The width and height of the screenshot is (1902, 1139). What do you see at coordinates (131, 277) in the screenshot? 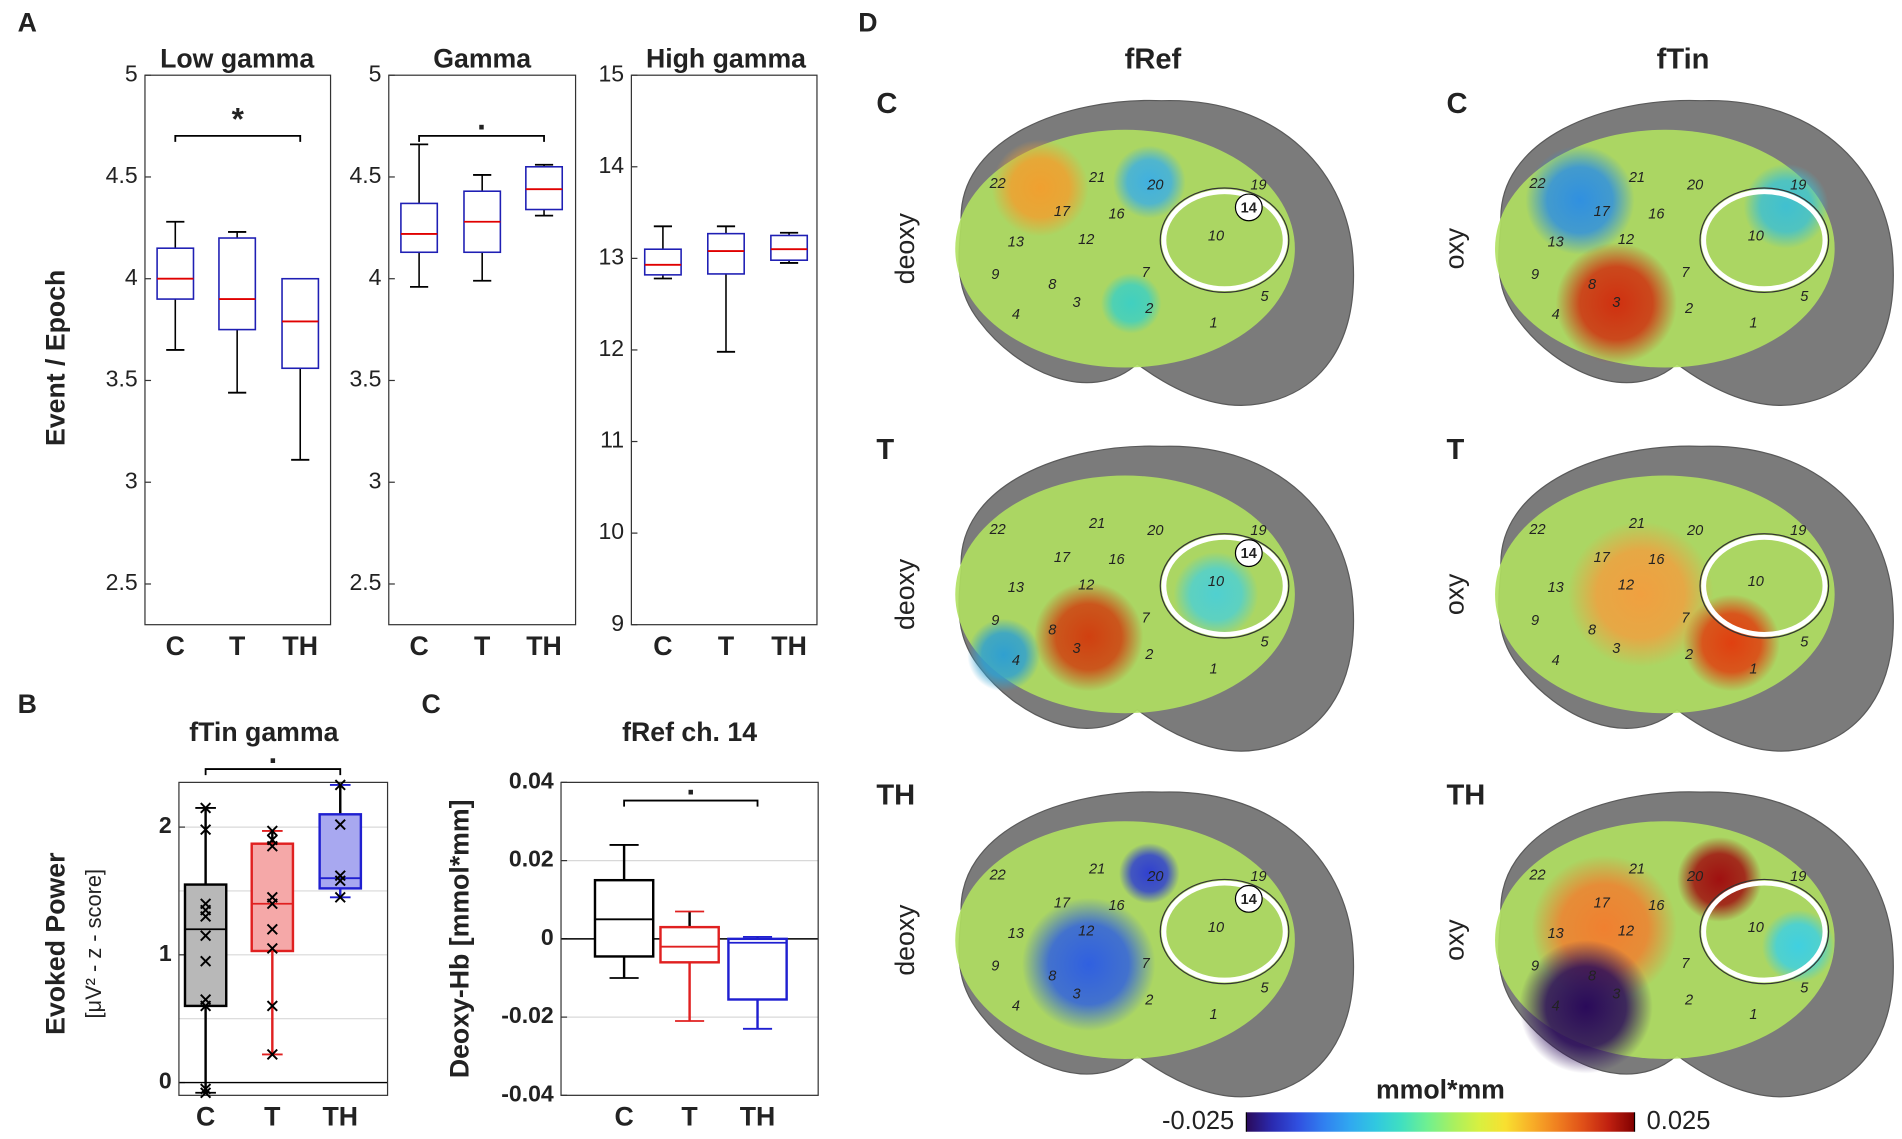
I see `y-tick-label: 4` at bounding box center [131, 277].